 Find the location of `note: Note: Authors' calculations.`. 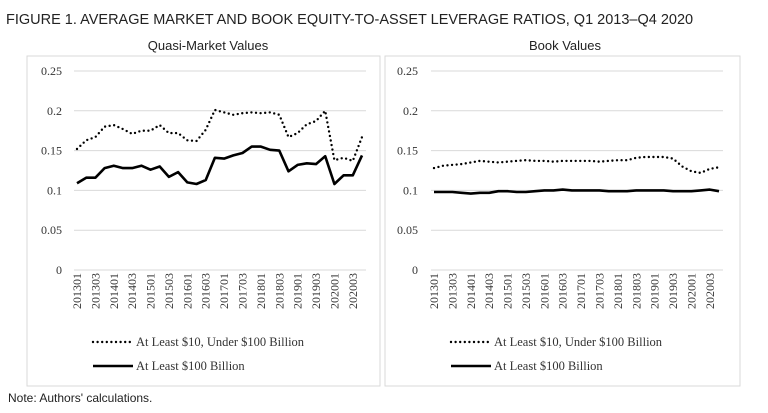

note: Note: Authors' calculations. is located at coordinates (80, 398).